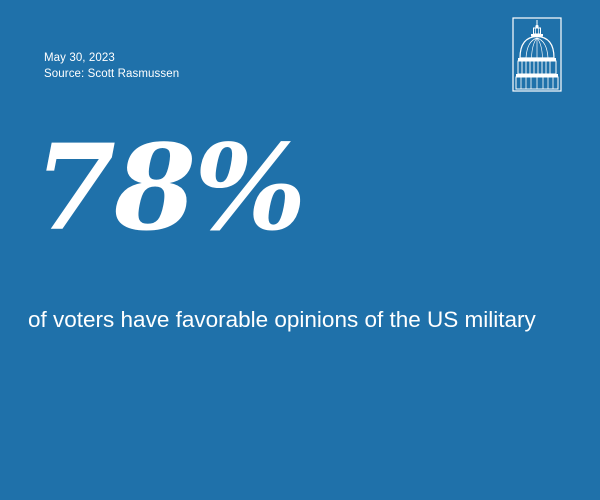  I want to click on source-label: Source: Scott Rasmussen, so click(112, 74).